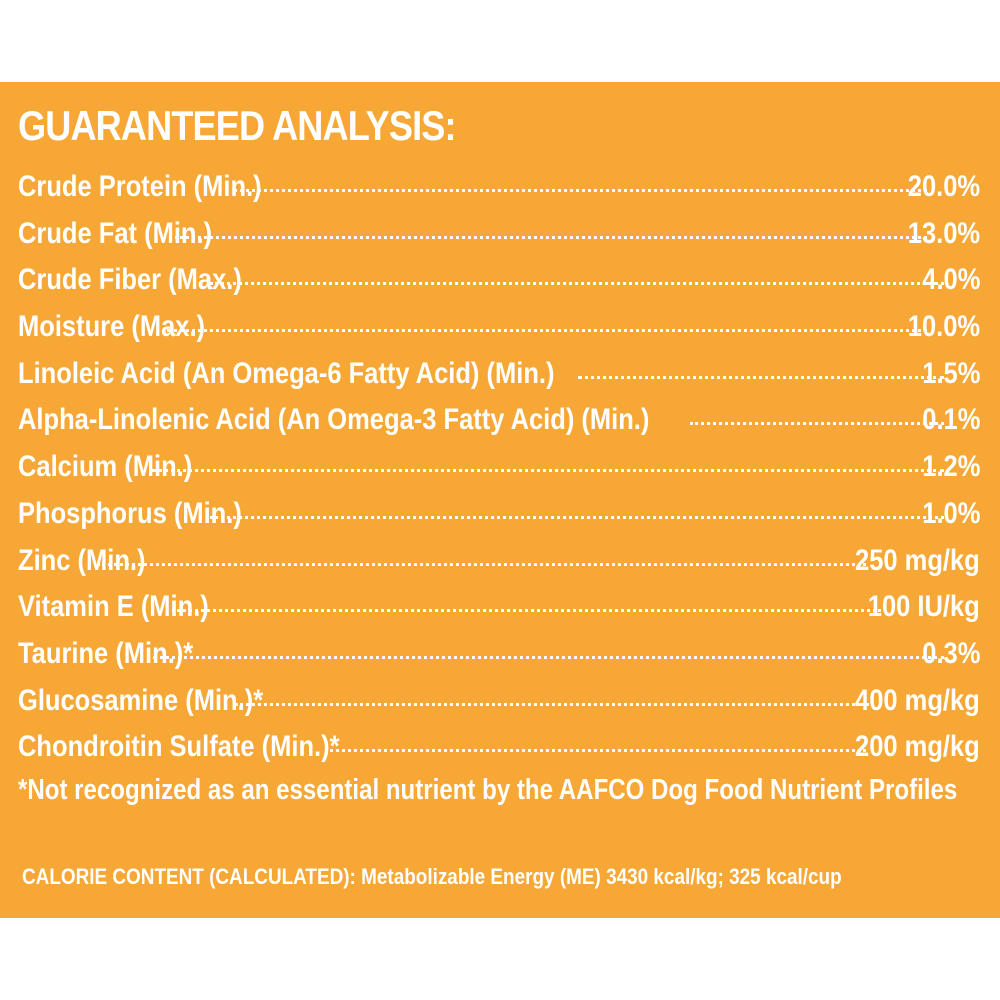 The width and height of the screenshot is (1000, 1000). I want to click on analysis-row: Crude Fiber (Max.) 4.0%, so click(499, 286).